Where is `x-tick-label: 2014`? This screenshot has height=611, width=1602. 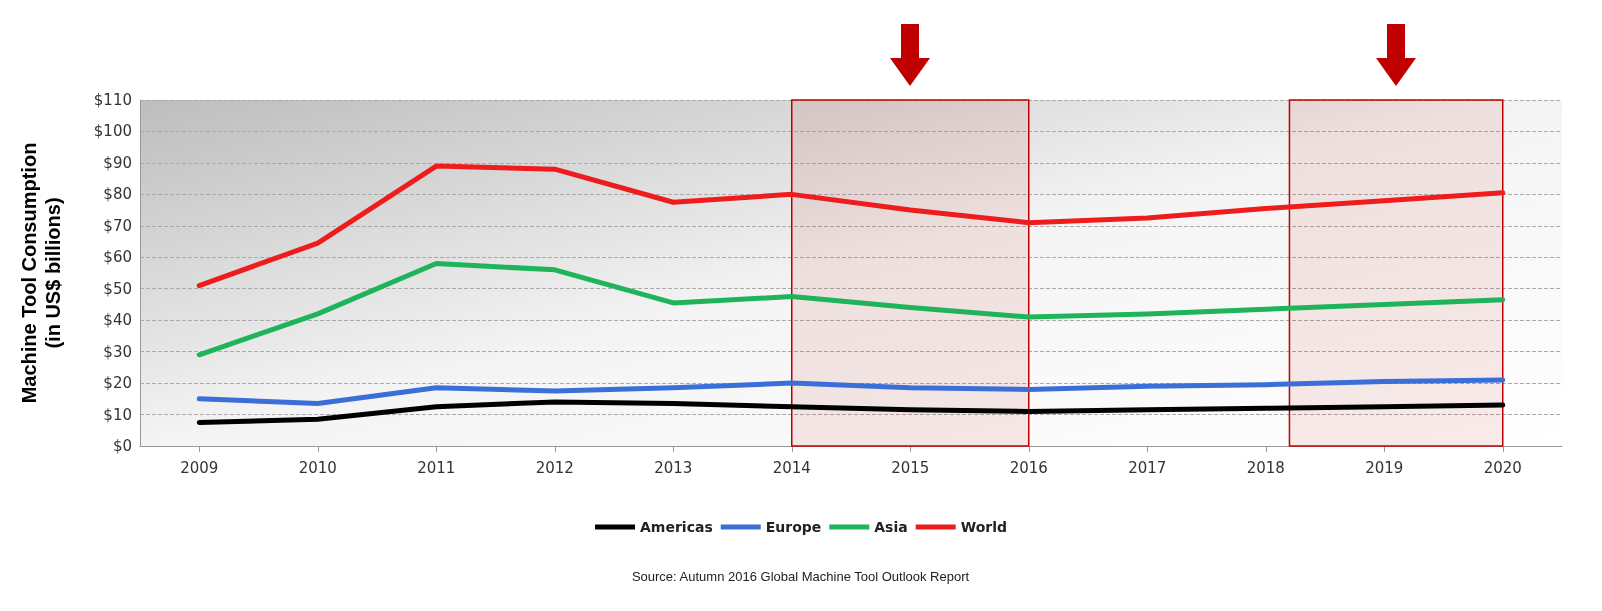
x-tick-label: 2014 is located at coordinates (791, 467).